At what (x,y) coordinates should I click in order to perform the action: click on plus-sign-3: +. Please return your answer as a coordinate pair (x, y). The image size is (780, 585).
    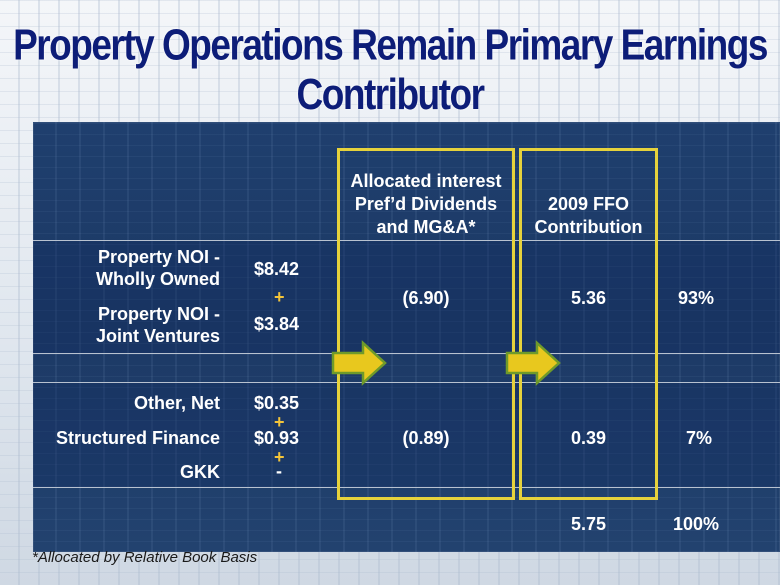
    Looking at the image, I should click on (279, 457).